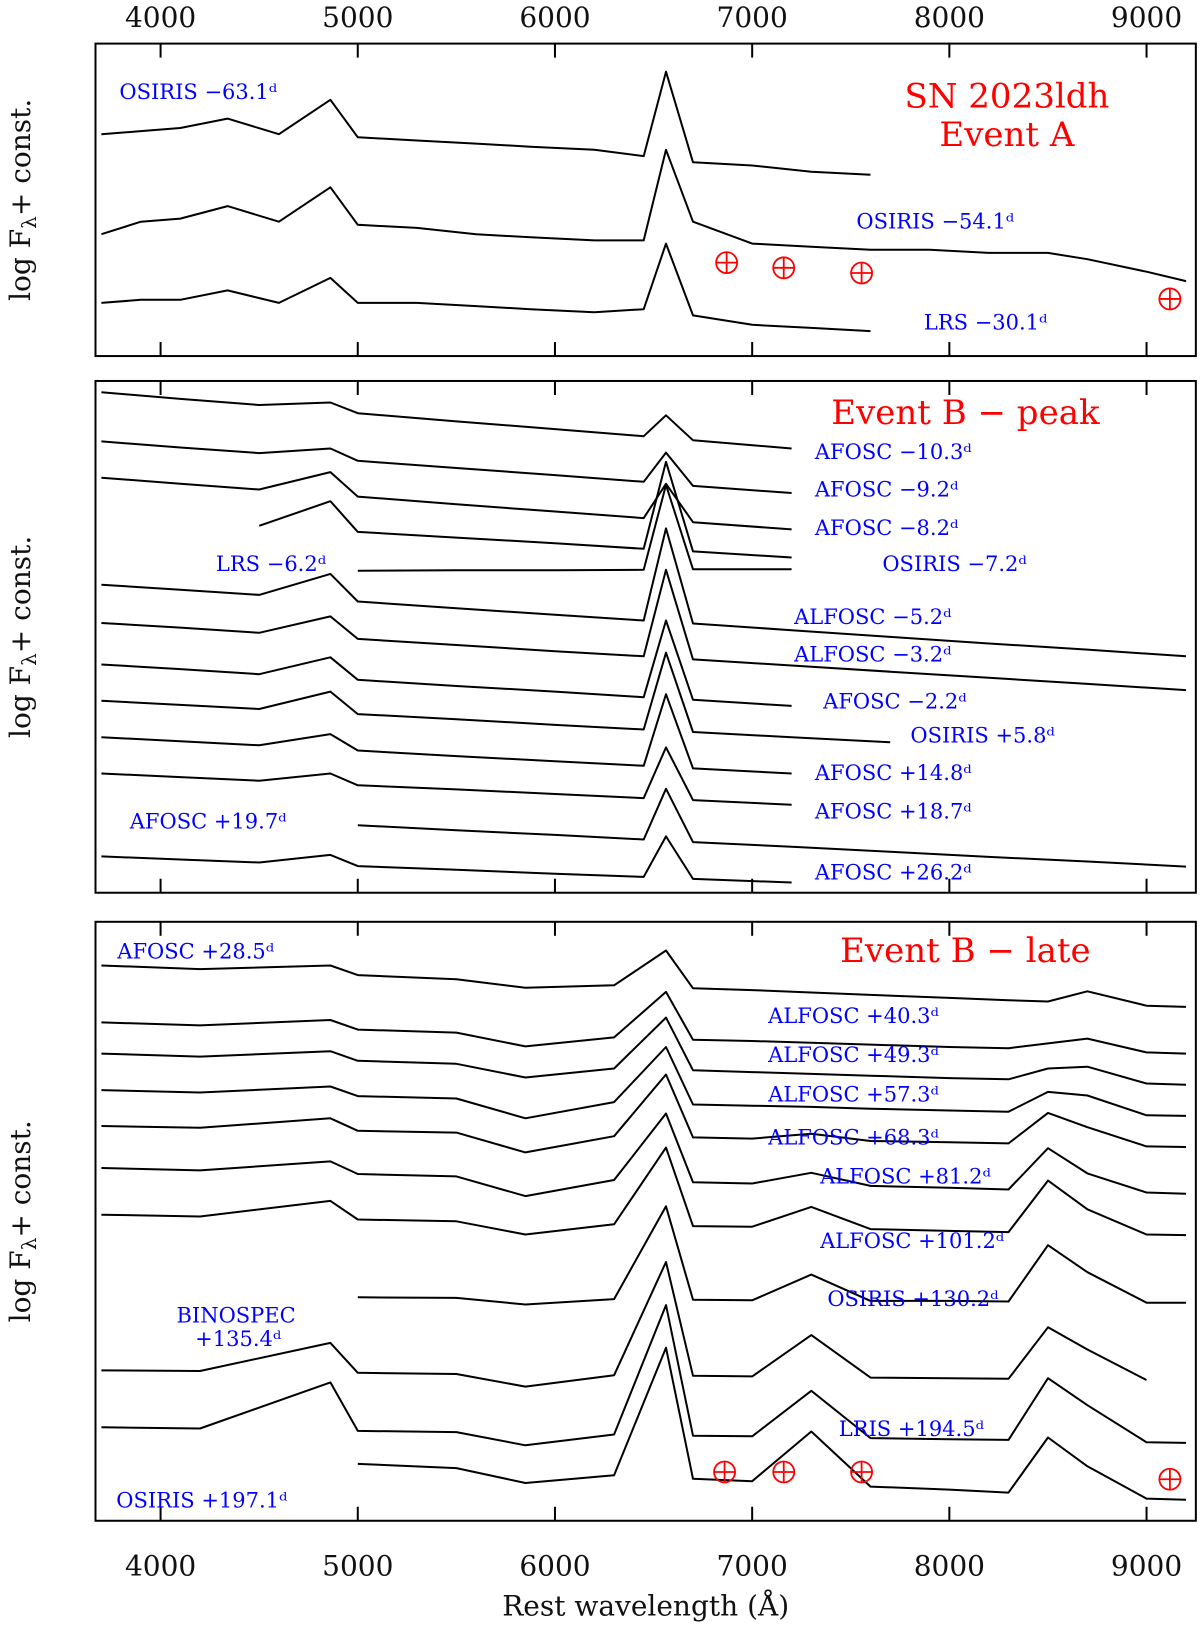 This screenshot has height=1628, width=1200. Describe the element at coordinates (954, 564) in the screenshot. I see `series-label: OSIRIS −7.2ᵈ` at that location.